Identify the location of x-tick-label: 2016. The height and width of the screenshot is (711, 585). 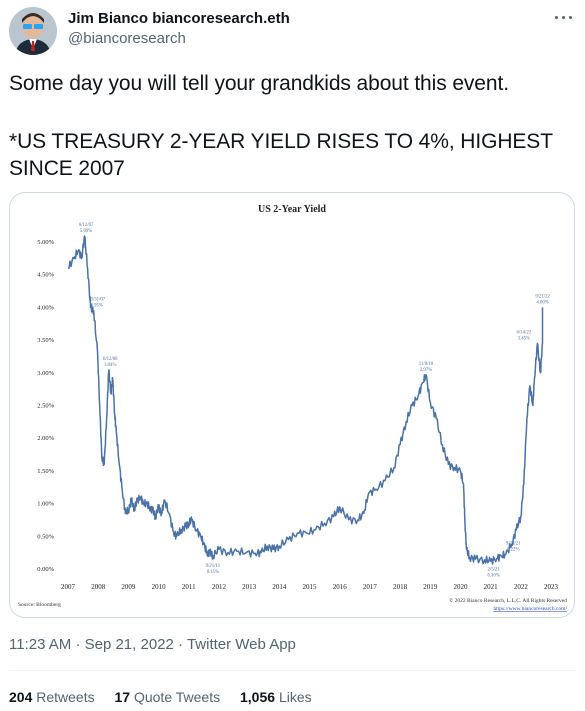
(340, 587).